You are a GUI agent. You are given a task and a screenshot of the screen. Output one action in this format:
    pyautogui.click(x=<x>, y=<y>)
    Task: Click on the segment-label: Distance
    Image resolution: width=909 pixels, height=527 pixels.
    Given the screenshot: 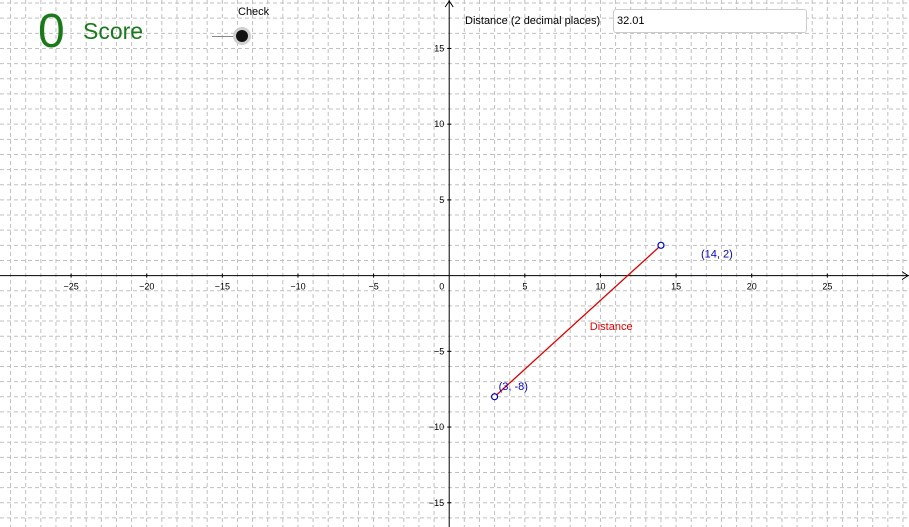 What is the action you would take?
    pyautogui.click(x=611, y=327)
    